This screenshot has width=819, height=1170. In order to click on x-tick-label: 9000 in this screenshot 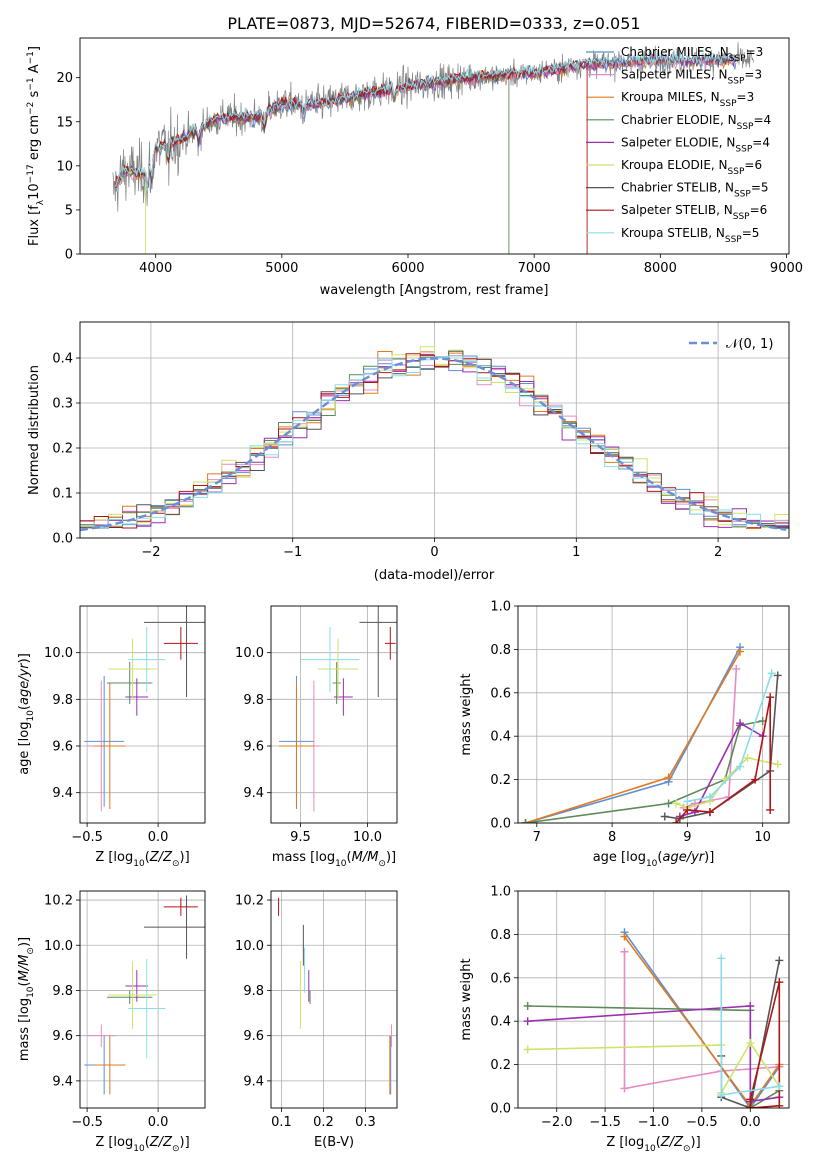, I will do `click(786, 268)`.